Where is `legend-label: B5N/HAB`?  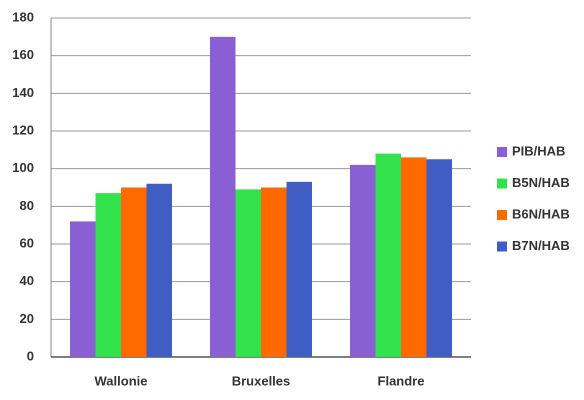
legend-label: B5N/HAB is located at coordinates (541, 182).